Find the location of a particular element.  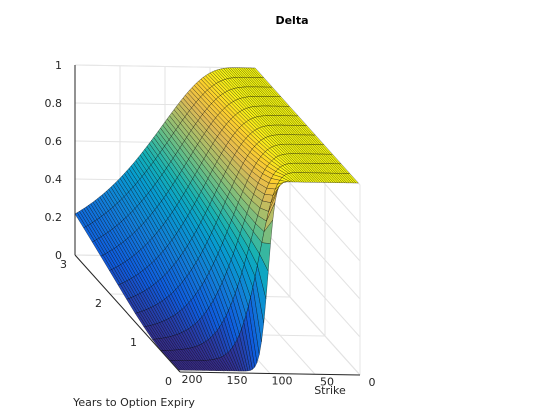

box-edge is located at coordinates (165, 66).